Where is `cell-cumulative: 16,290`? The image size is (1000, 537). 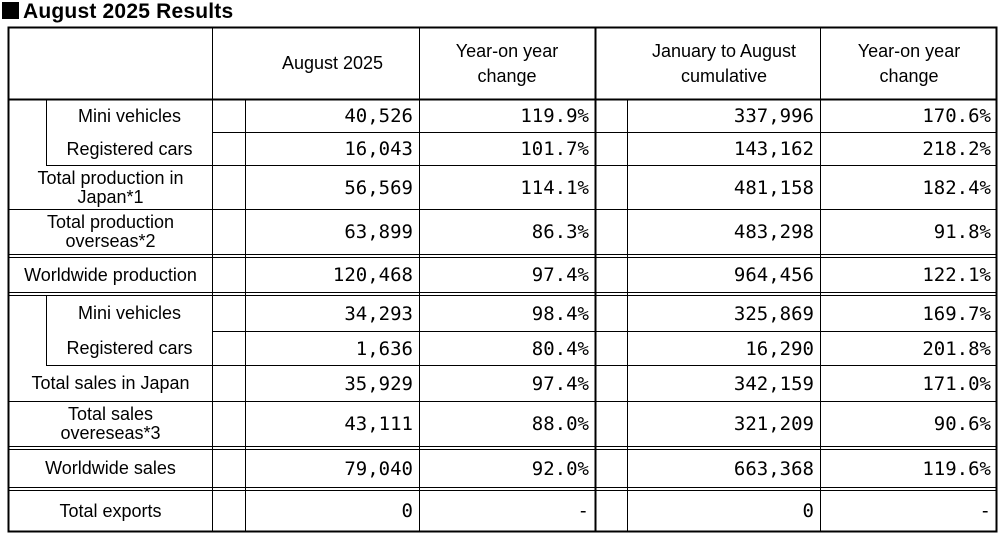 cell-cumulative: 16,290 is located at coordinates (779, 348).